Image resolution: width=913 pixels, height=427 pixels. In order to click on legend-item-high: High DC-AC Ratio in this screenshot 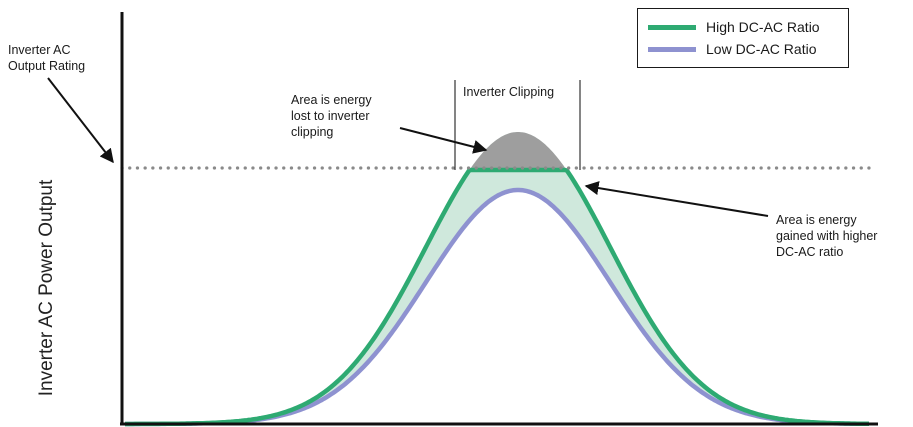, I will do `click(734, 27)`.